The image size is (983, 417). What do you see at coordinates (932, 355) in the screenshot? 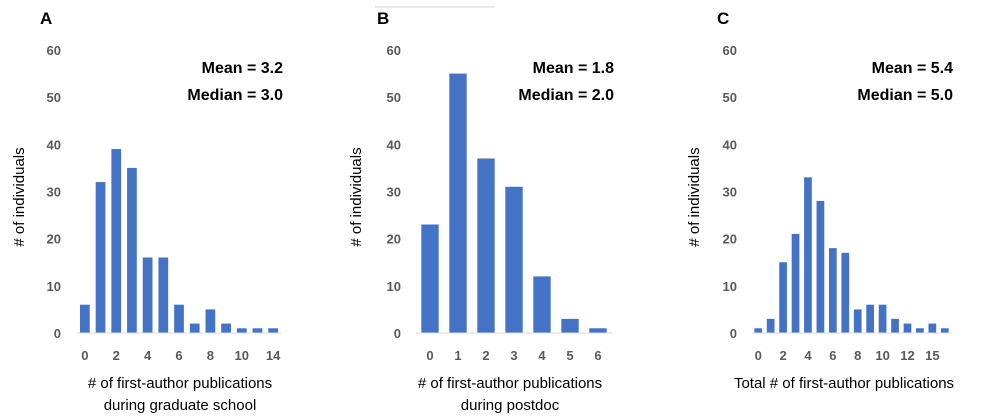
I see `x-tick-label: 15` at bounding box center [932, 355].